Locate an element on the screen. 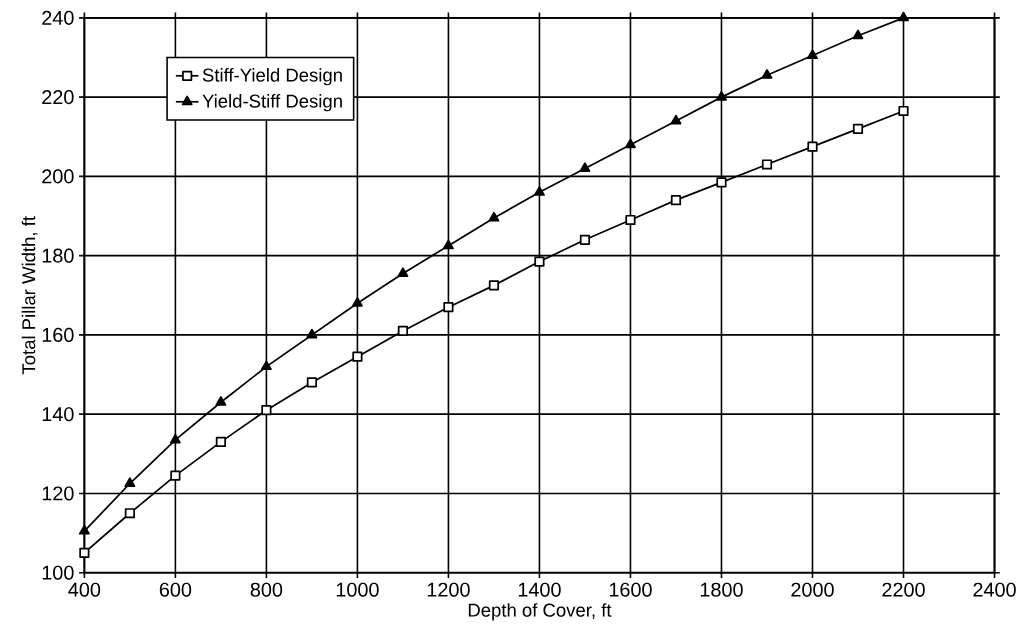 This screenshot has height=638, width=1021. x-tick-label: 1000 is located at coordinates (357, 589).